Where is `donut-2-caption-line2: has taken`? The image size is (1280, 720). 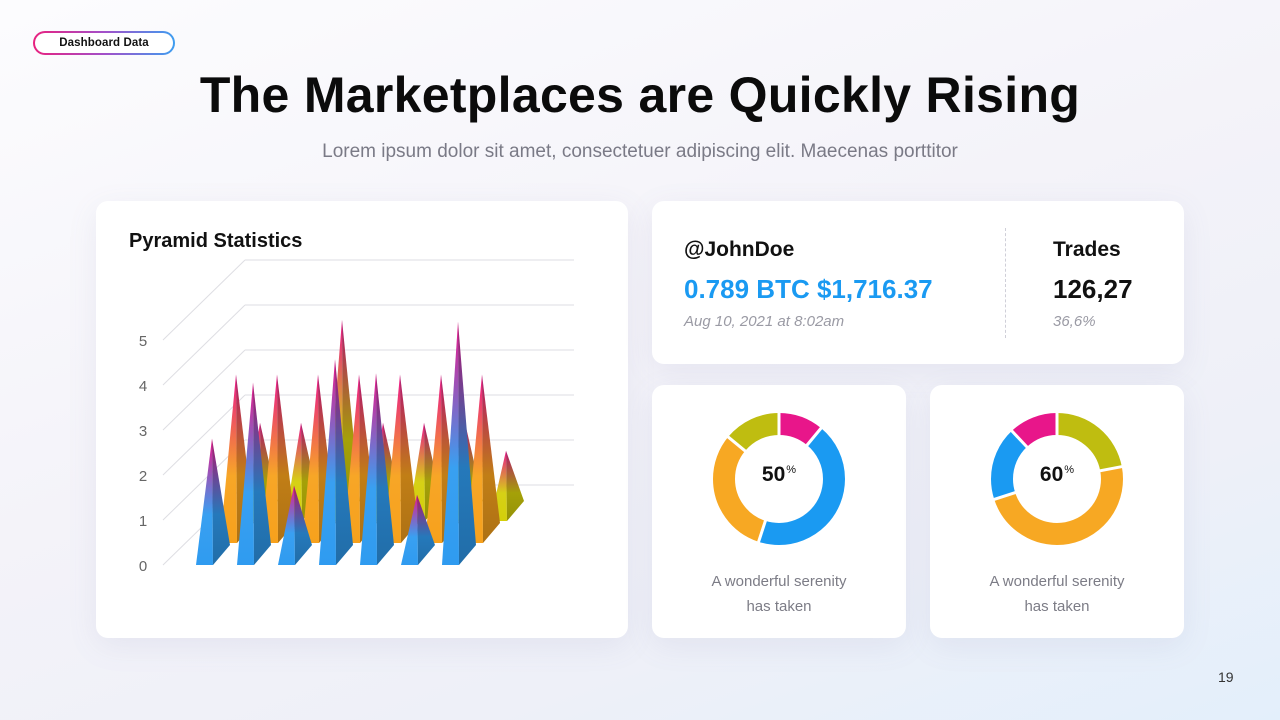
donut-2-caption-line2: has taken is located at coordinates (1057, 606).